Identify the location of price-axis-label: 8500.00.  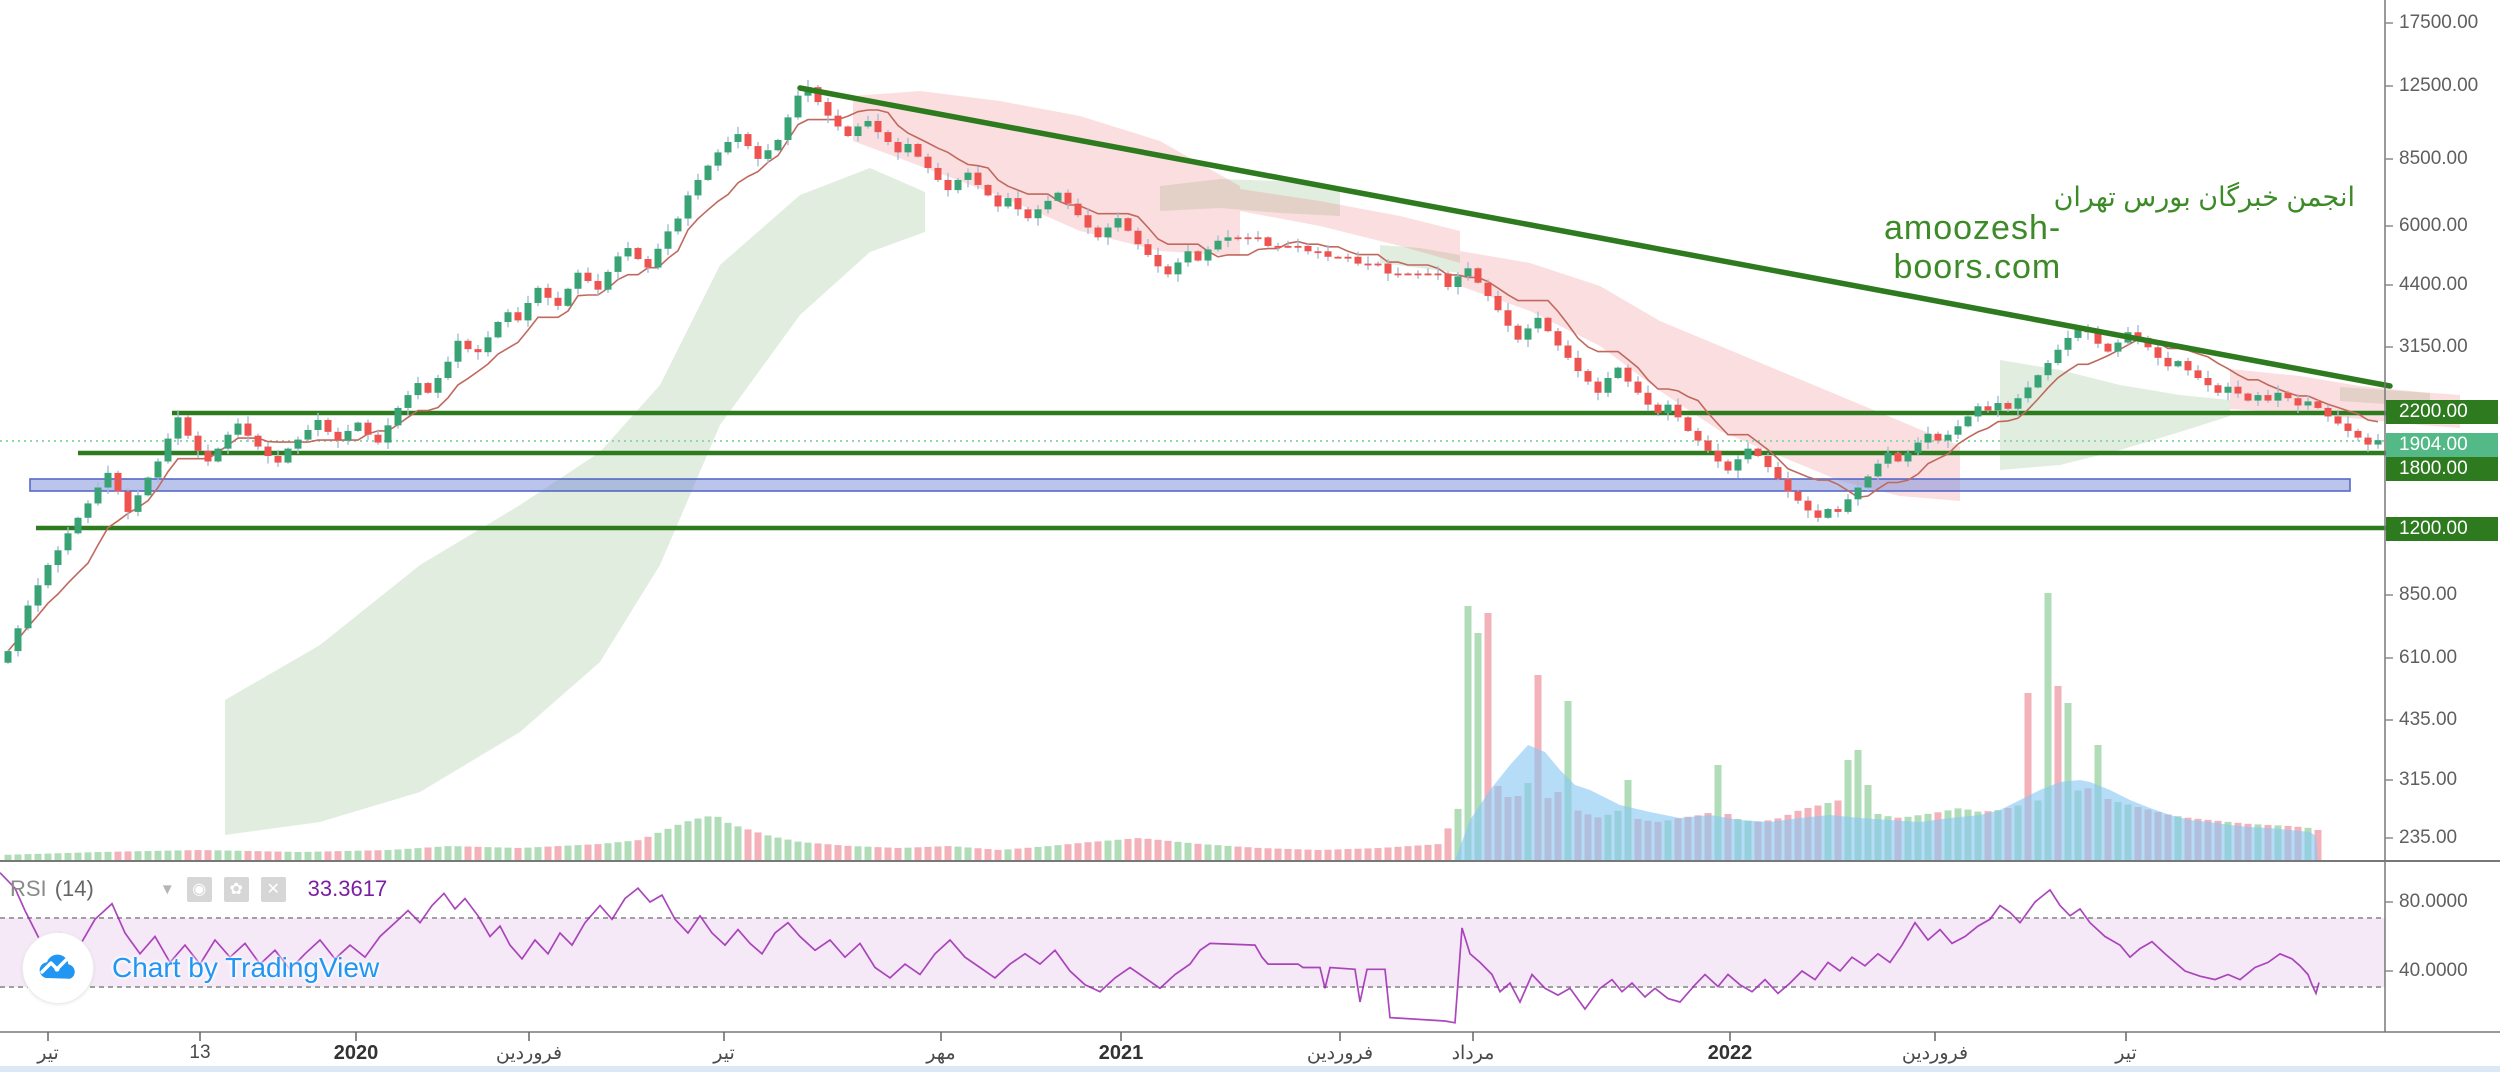
(2433, 158).